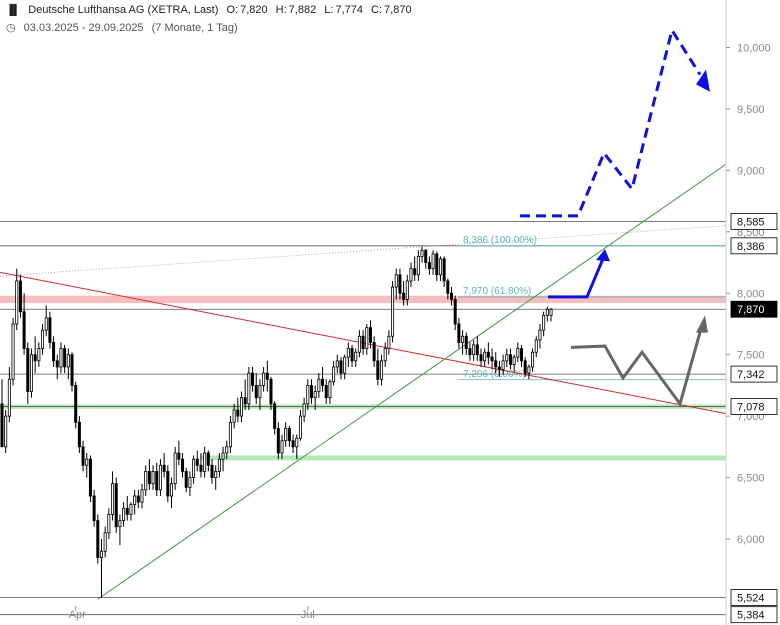  Describe the element at coordinates (702, 324) in the screenshot. I see `bear-scenario-arrowhead` at that location.